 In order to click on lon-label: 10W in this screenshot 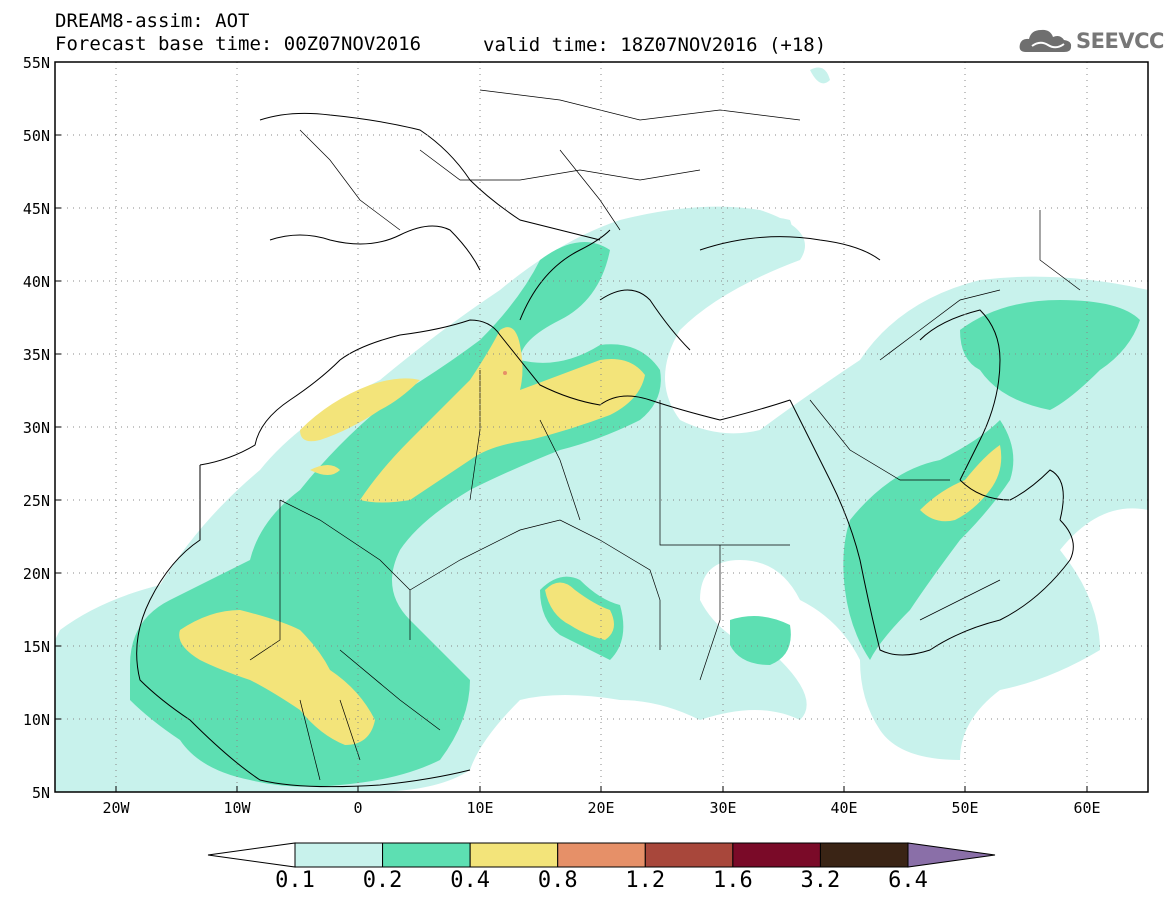, I will do `click(237, 808)`.